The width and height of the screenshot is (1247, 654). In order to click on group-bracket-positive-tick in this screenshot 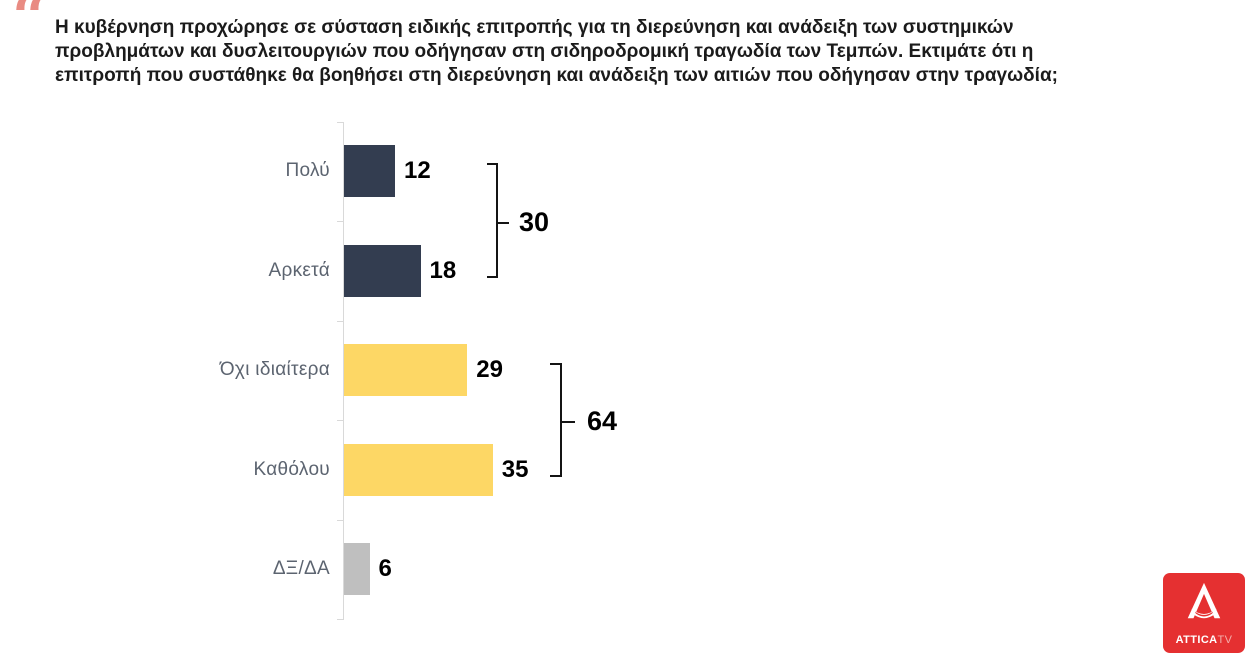, I will do `click(503, 223)`.